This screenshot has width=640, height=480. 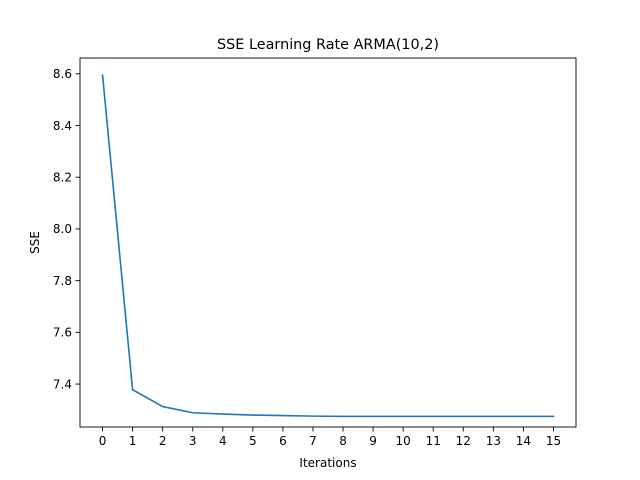 What do you see at coordinates (523, 441) in the screenshot?
I see `x-tick-label: 14` at bounding box center [523, 441].